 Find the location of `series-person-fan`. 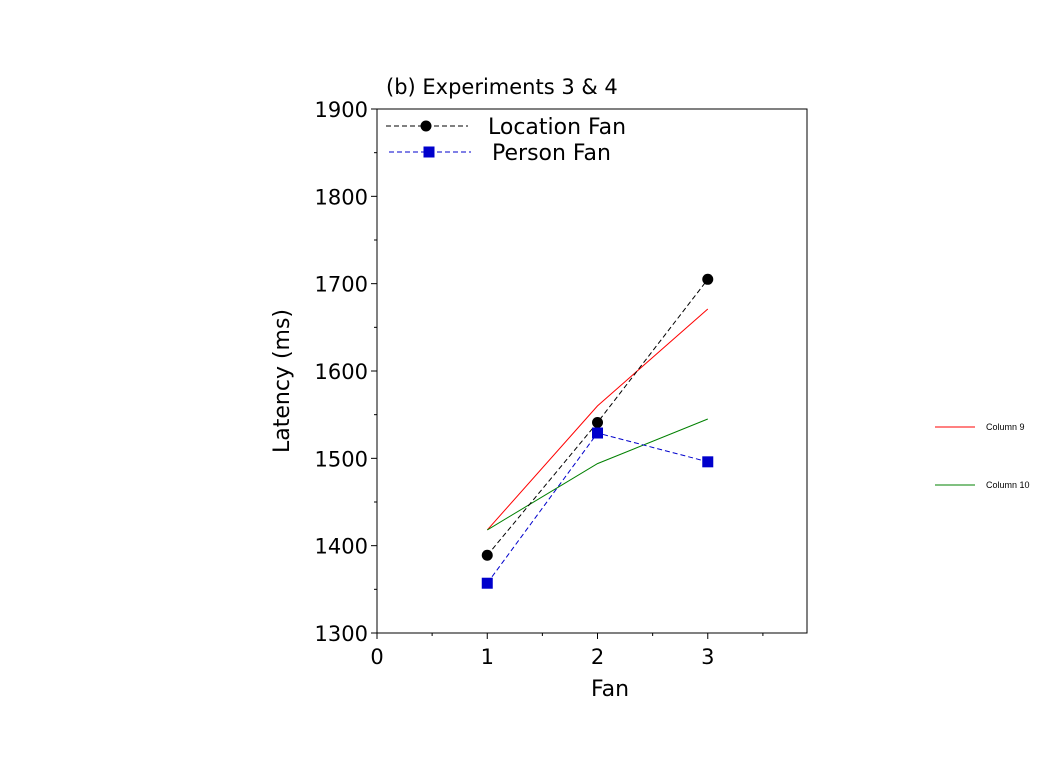

series-person-fan is located at coordinates (597, 508).